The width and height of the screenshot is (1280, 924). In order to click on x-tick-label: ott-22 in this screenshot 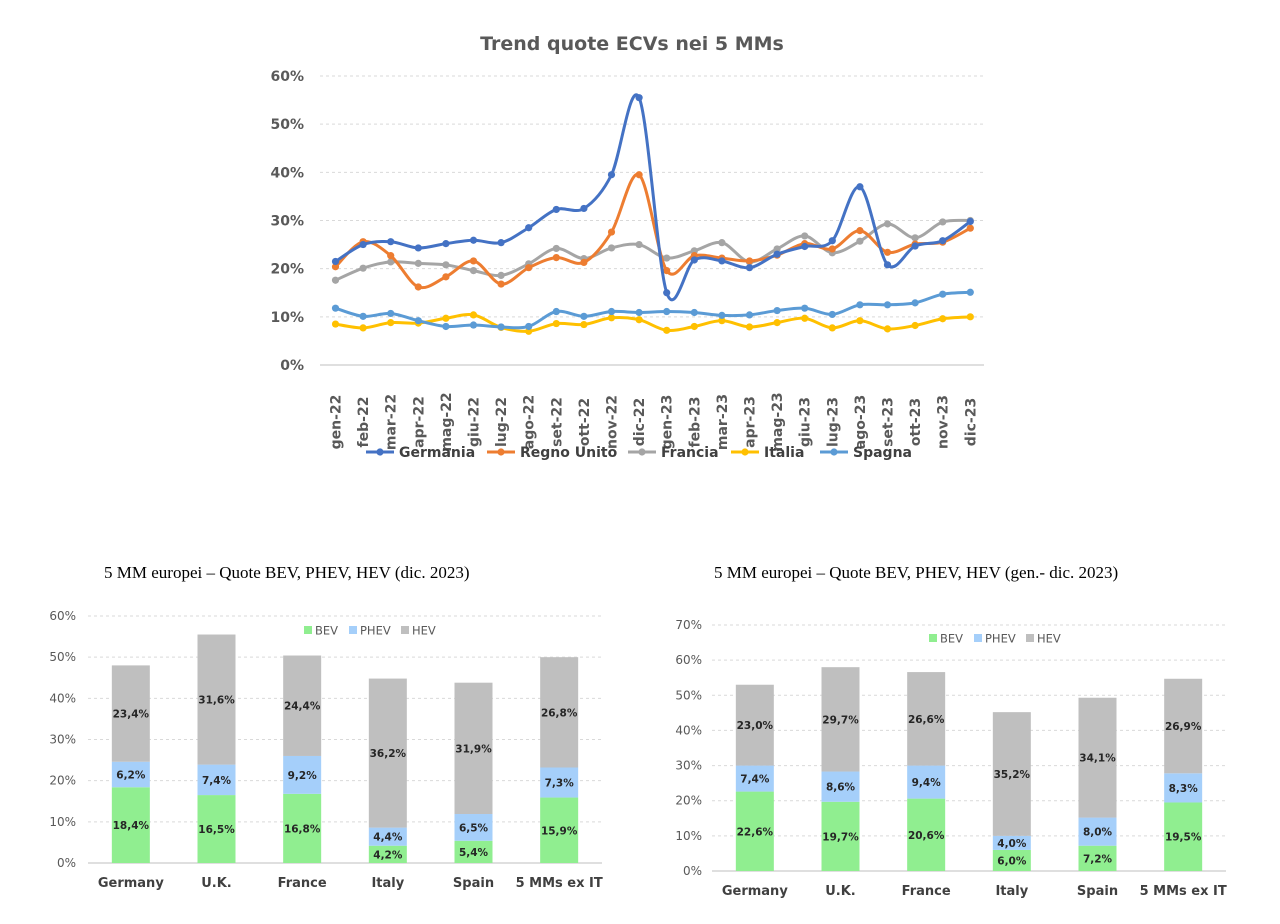, I will do `click(585, 422)`.